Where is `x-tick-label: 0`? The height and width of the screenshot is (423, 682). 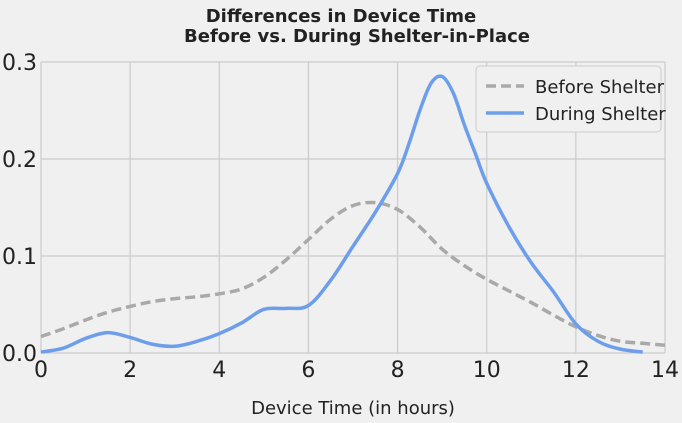 x-tick-label: 0 is located at coordinates (41, 370).